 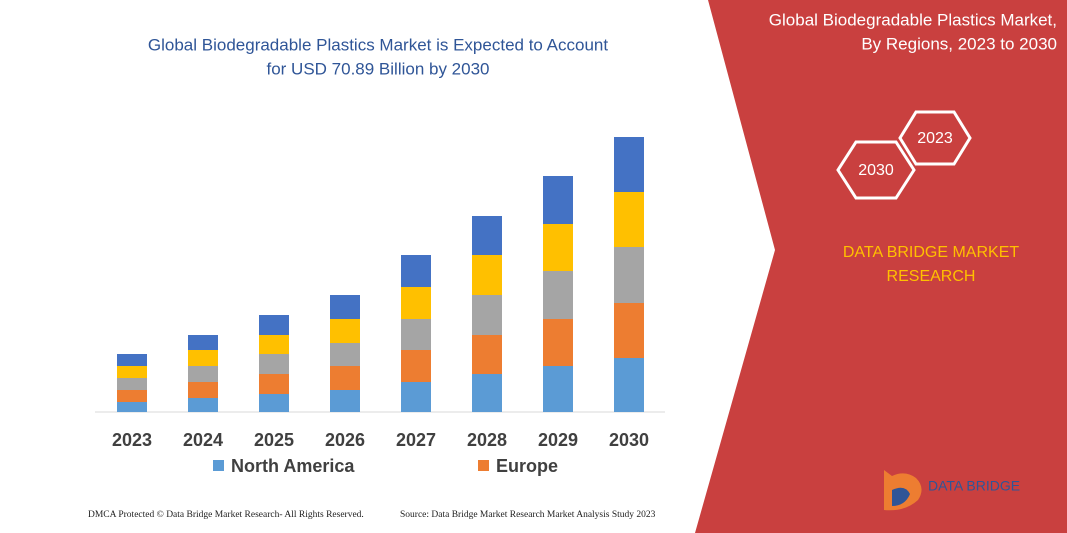 I want to click on brand: DATA BRIDGE MARKET, so click(x=931, y=252).